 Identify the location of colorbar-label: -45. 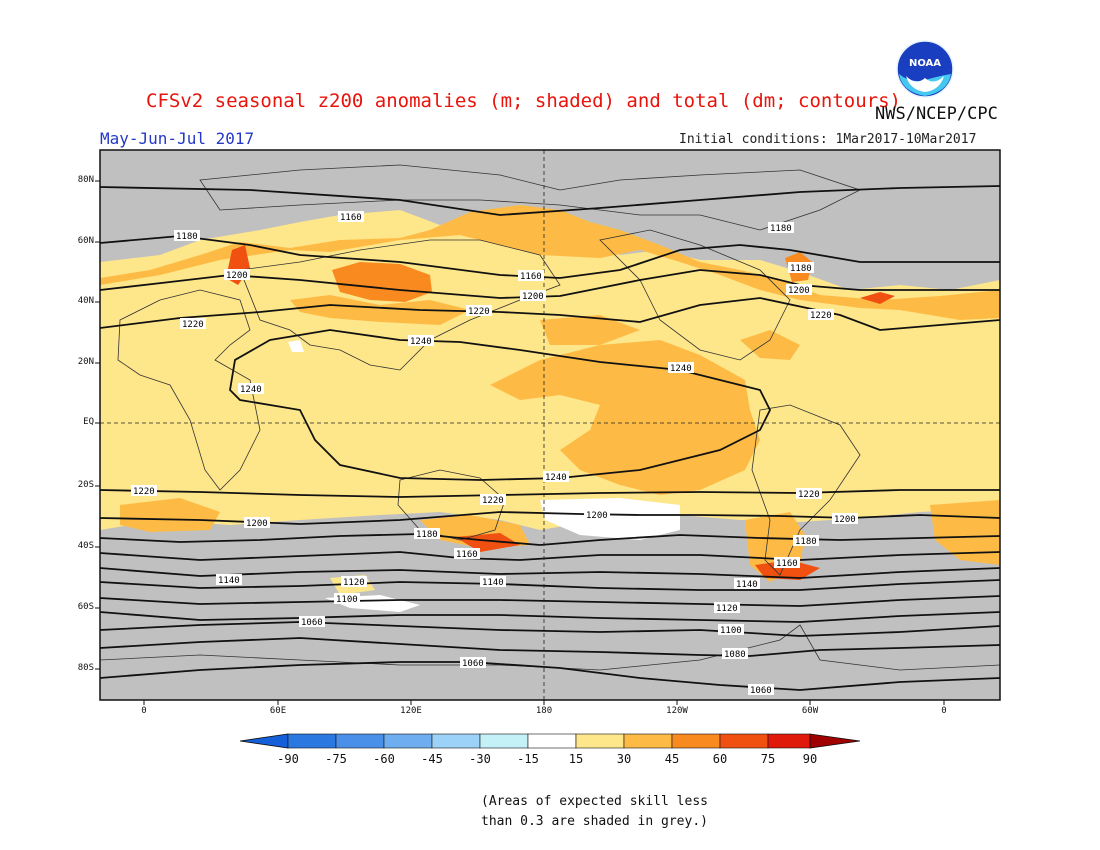
(432, 759).